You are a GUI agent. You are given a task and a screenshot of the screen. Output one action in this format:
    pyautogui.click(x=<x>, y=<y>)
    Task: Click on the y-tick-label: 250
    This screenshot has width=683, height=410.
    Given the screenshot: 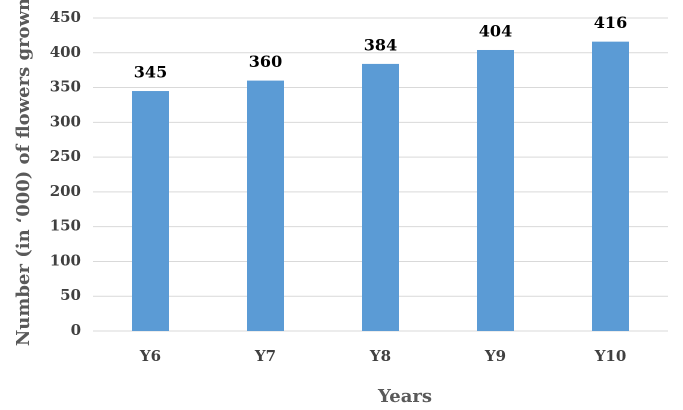 What is the action you would take?
    pyautogui.click(x=65, y=156)
    